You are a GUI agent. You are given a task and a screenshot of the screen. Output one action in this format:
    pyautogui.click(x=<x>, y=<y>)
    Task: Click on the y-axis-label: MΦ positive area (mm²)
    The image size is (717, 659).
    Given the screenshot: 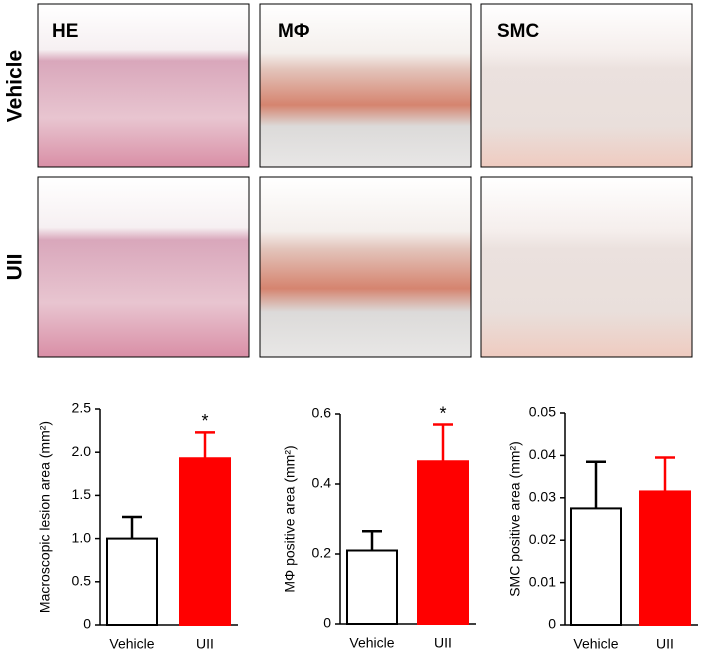 What is the action you would take?
    pyautogui.click(x=290, y=518)
    